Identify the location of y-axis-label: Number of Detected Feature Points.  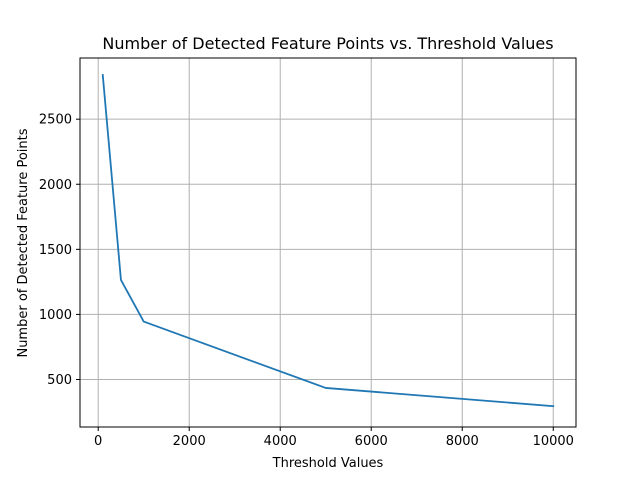
(23, 242).